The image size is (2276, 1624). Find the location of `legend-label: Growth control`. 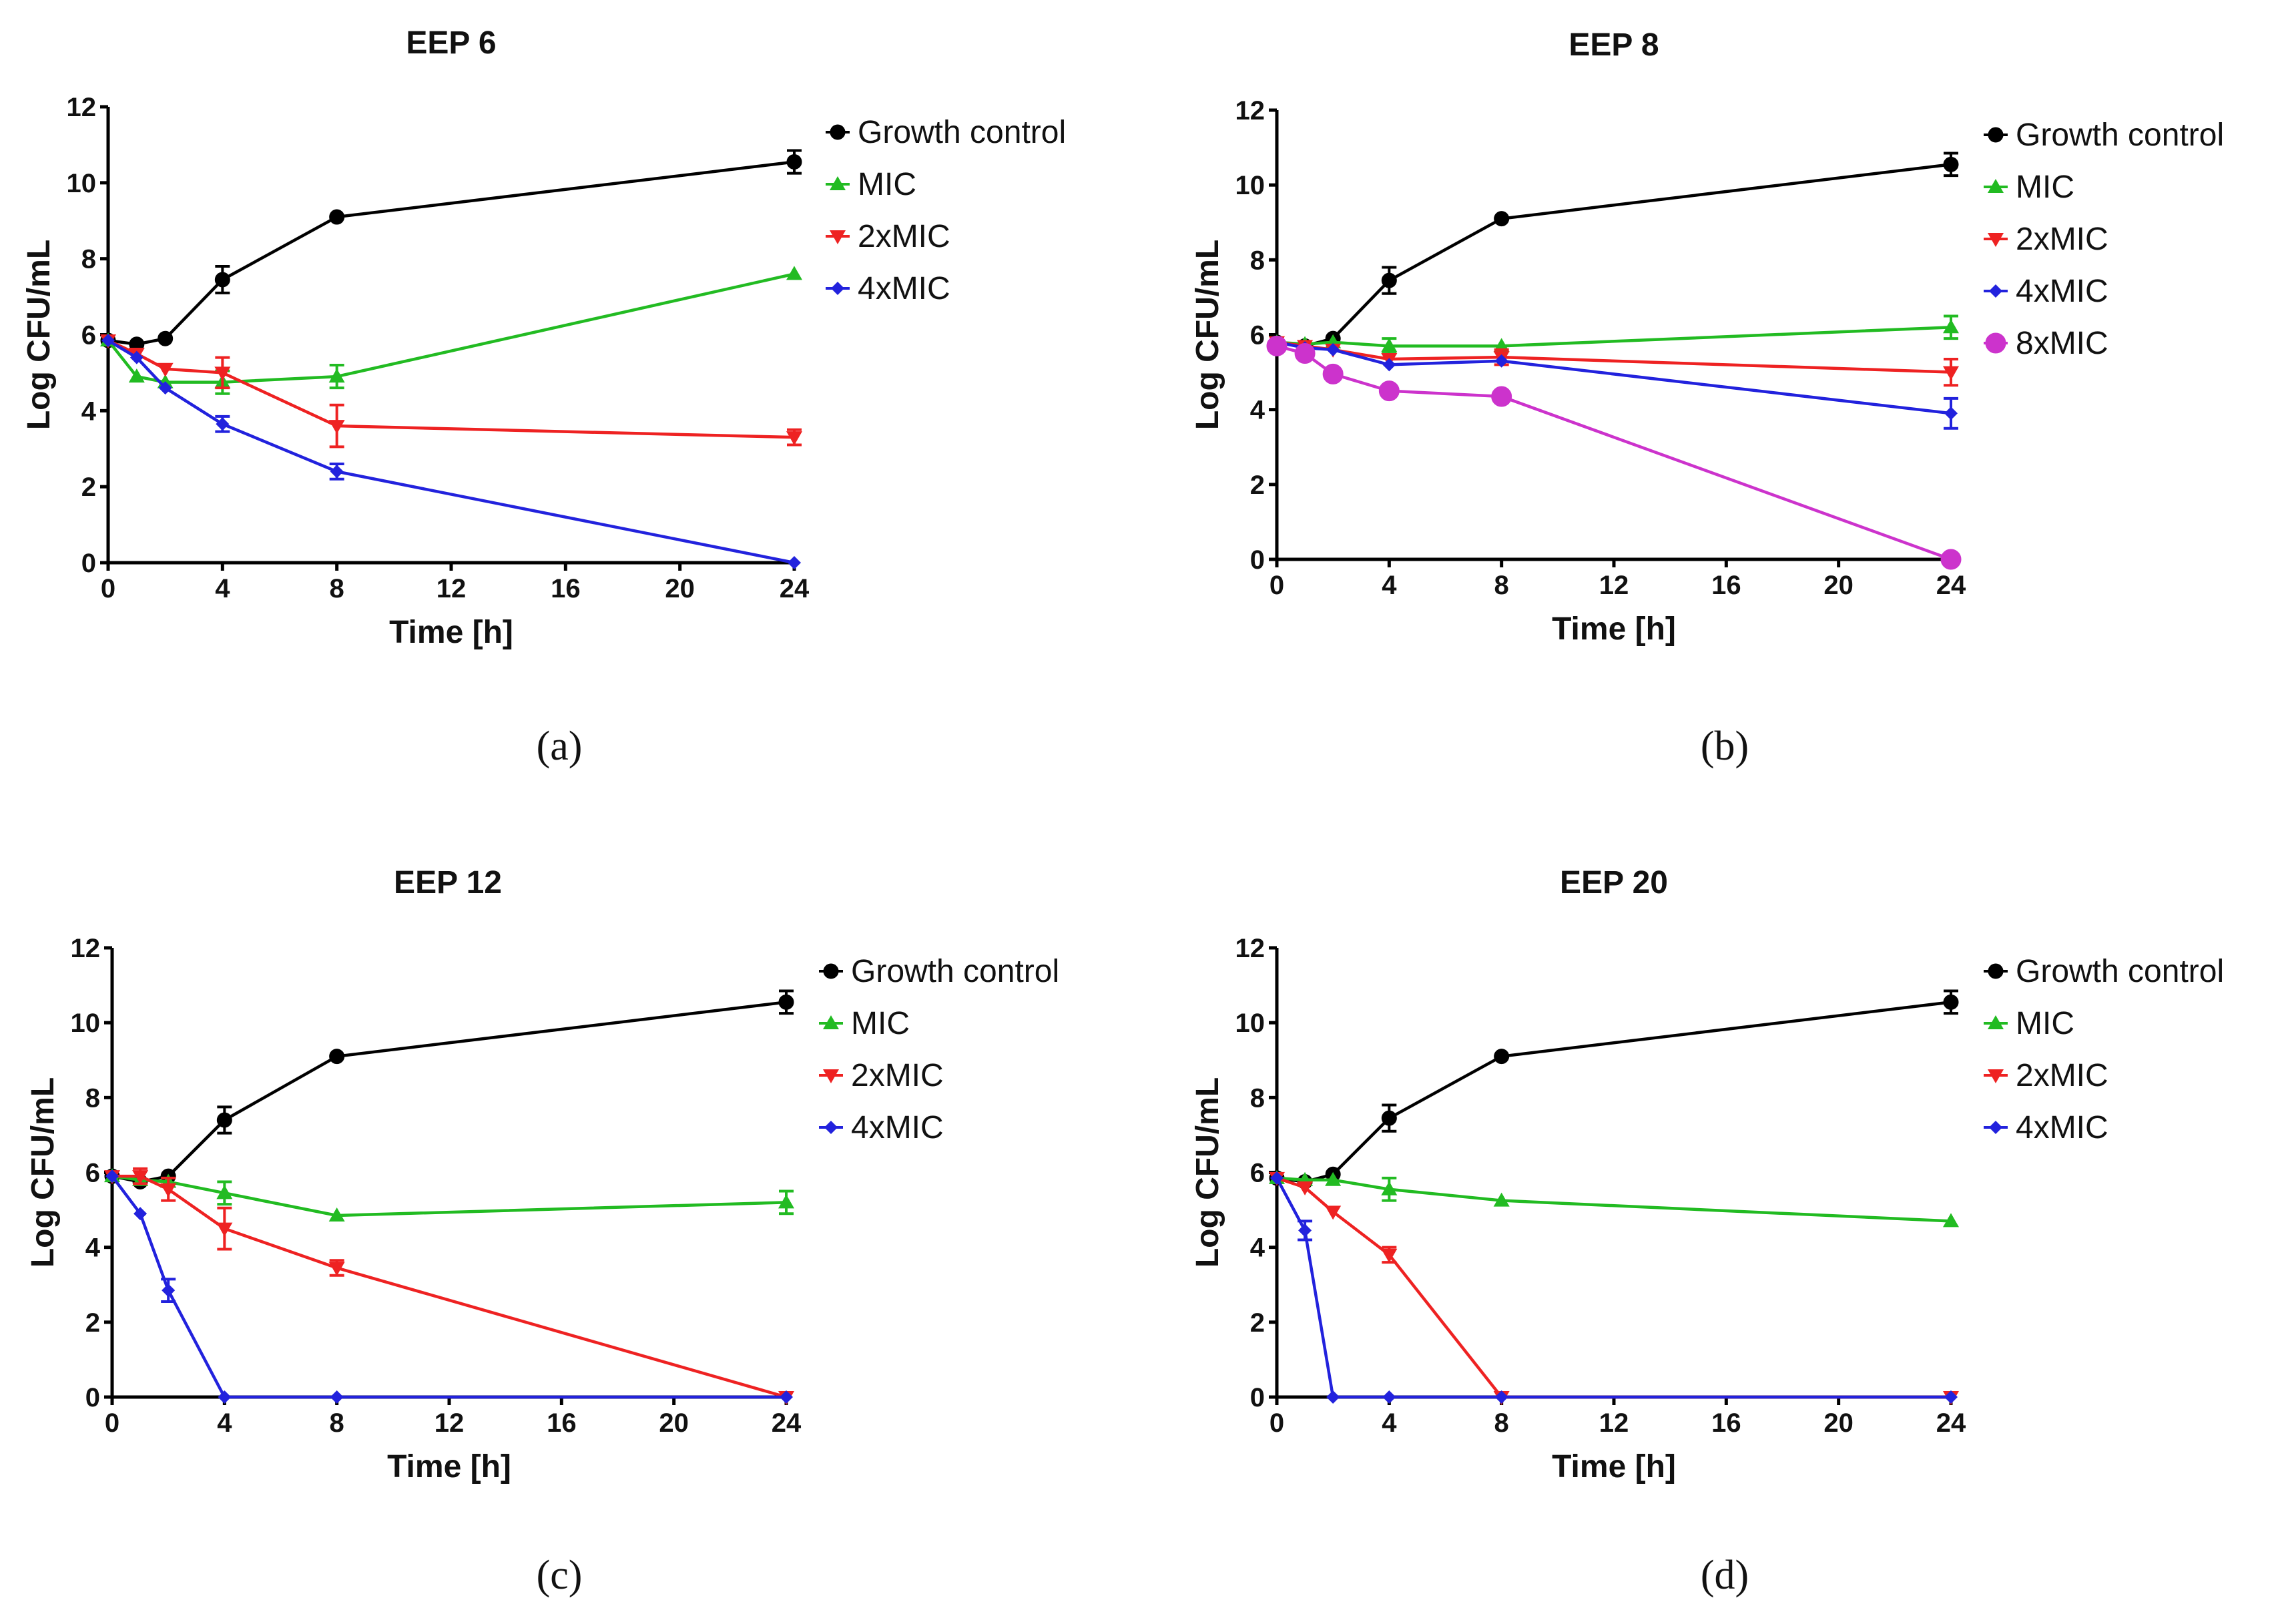

legend-label: Growth control is located at coordinates (2120, 971).